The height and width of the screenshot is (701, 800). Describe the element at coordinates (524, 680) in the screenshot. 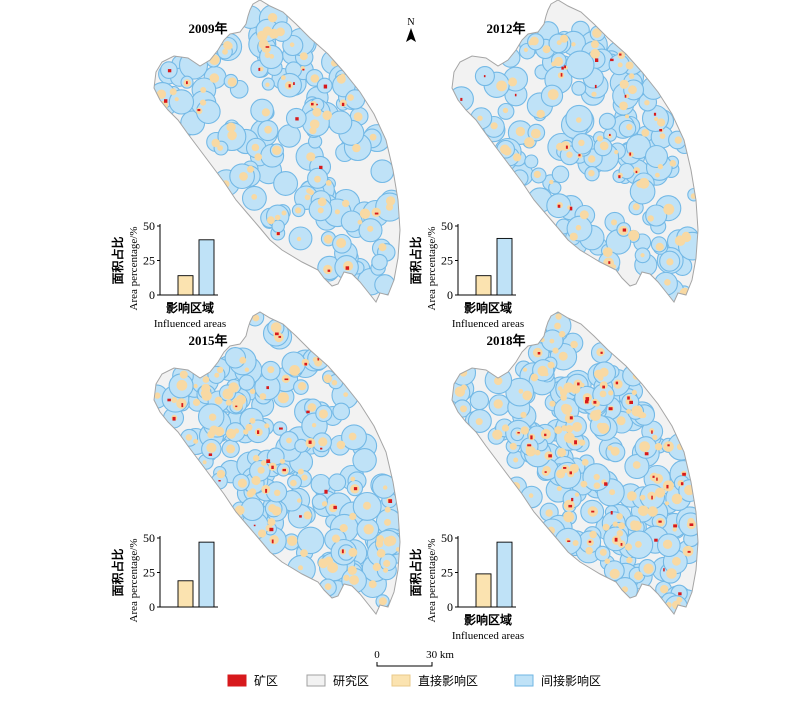

I see `legend-swatch` at that location.